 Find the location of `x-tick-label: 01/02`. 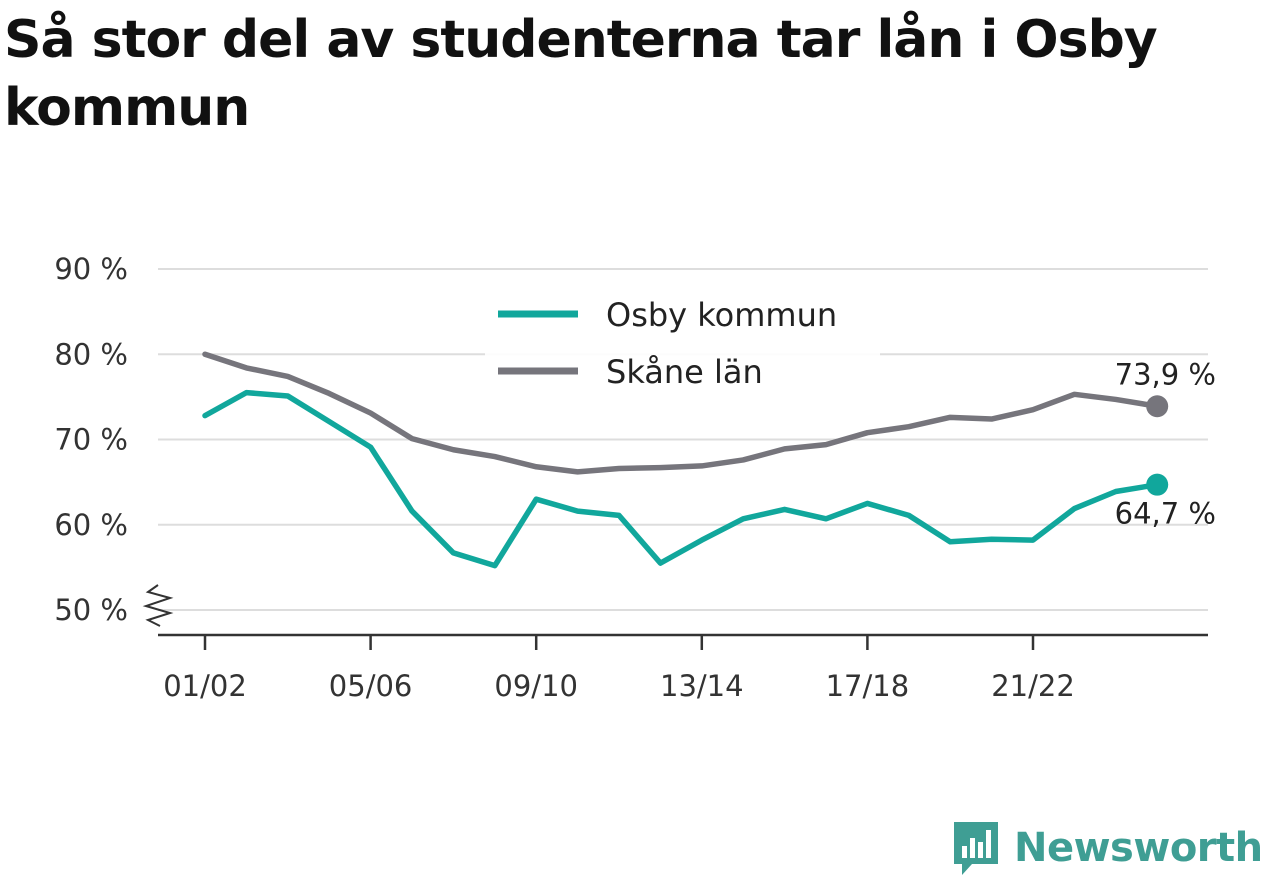

x-tick-label: 01/02 is located at coordinates (205, 686).